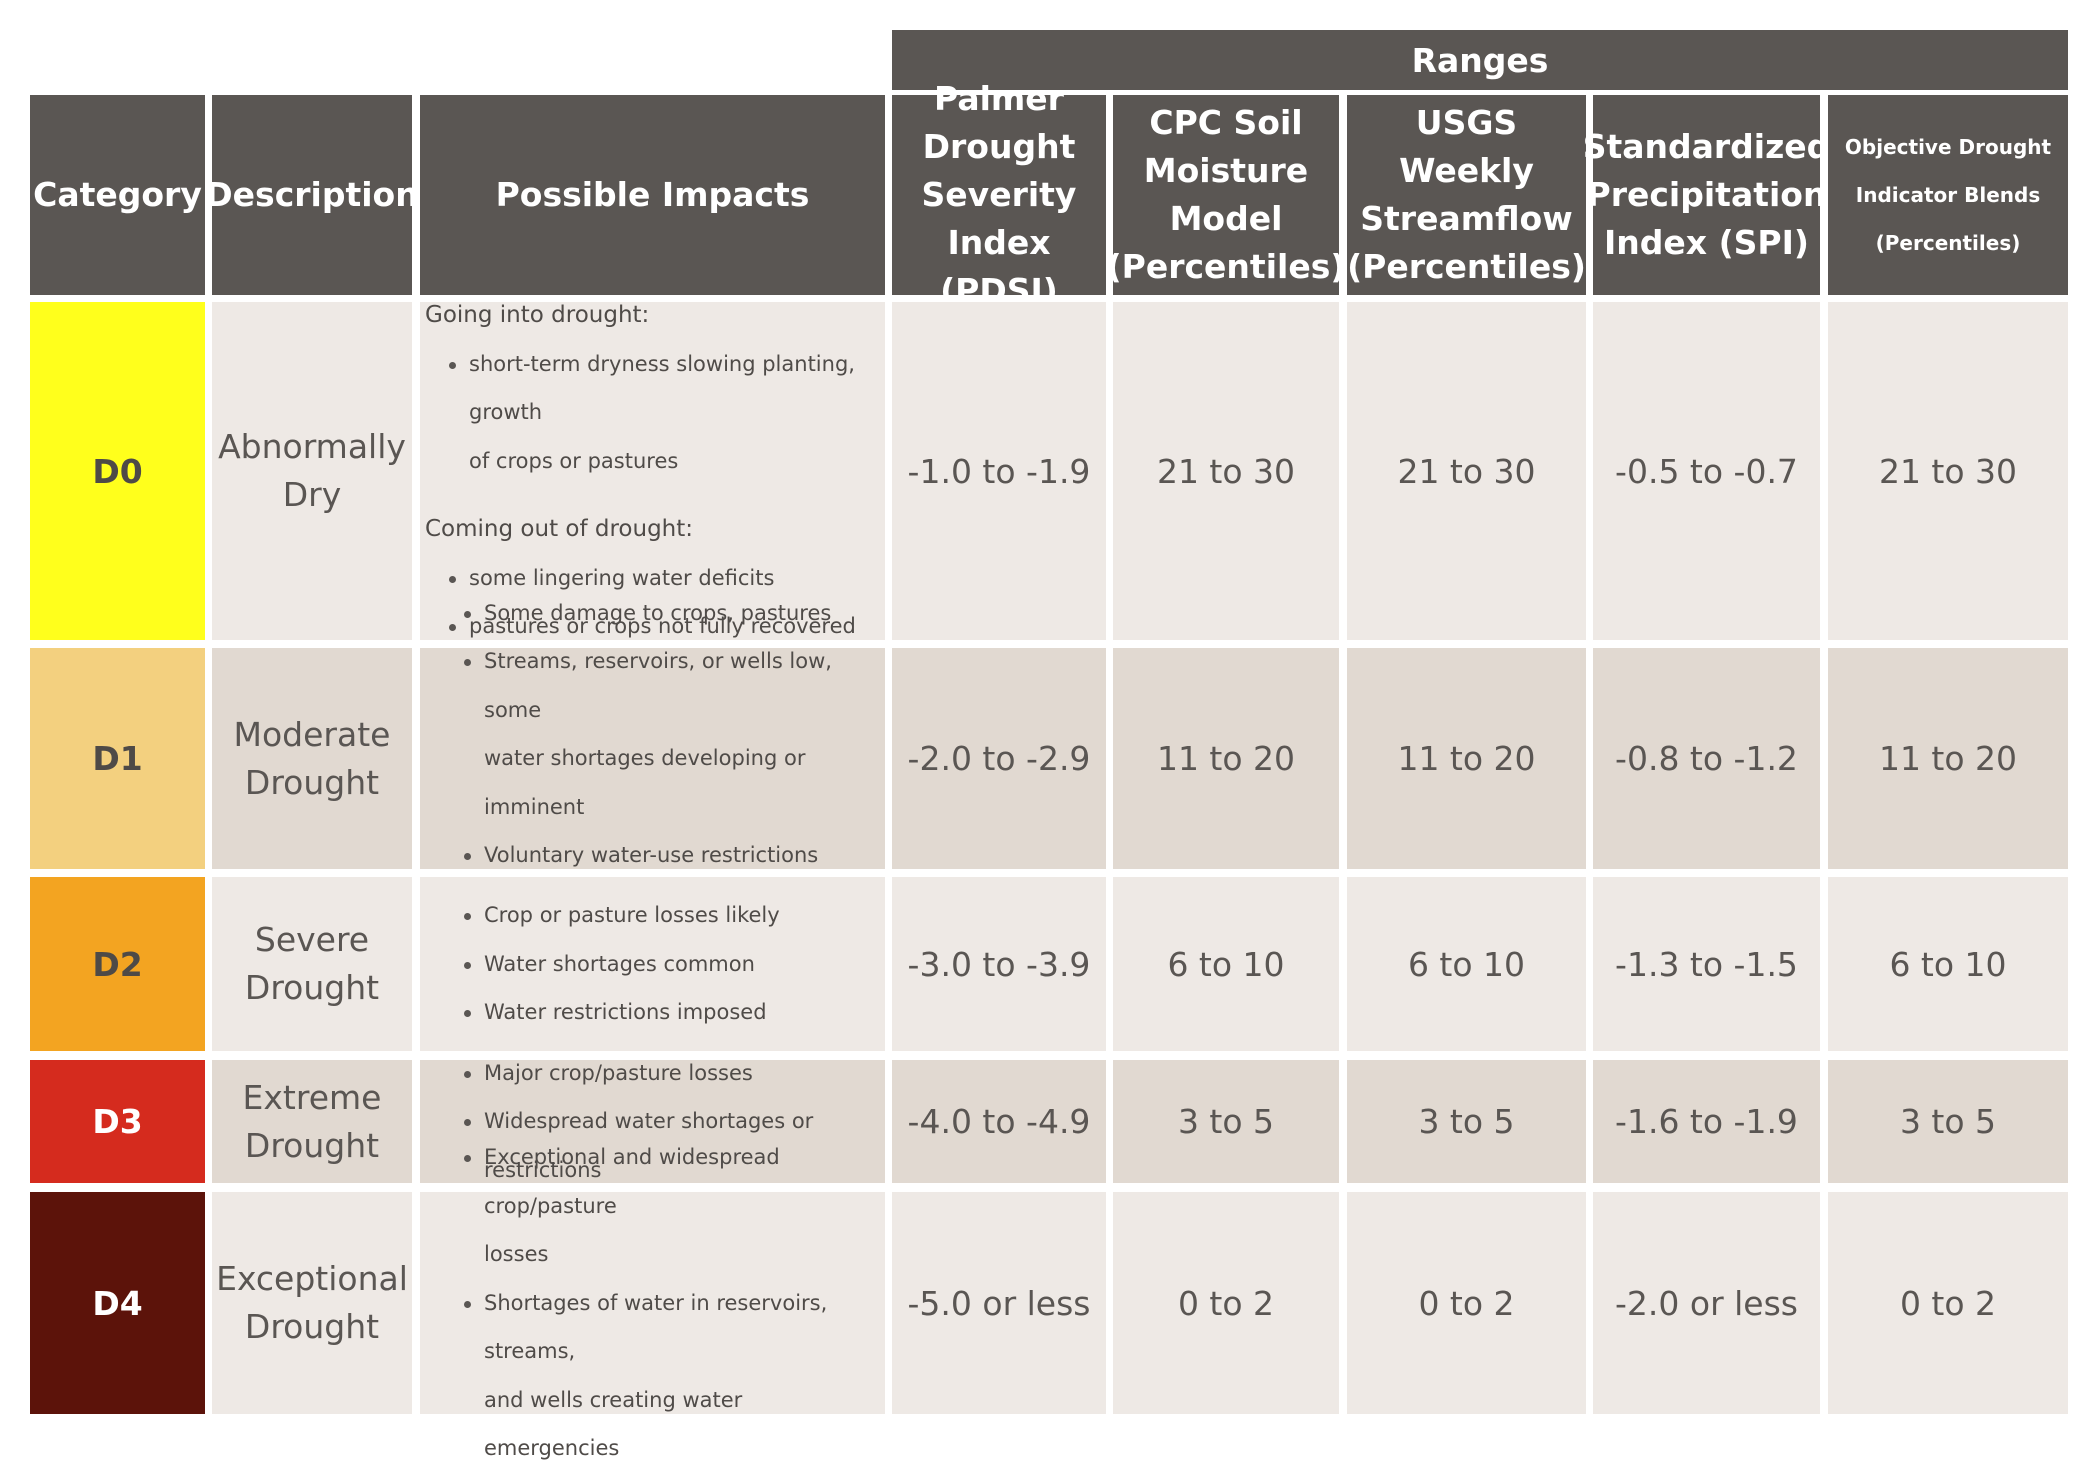 This screenshot has height=1473, width=2088. I want to click on description-line: Moderate, so click(312, 734).